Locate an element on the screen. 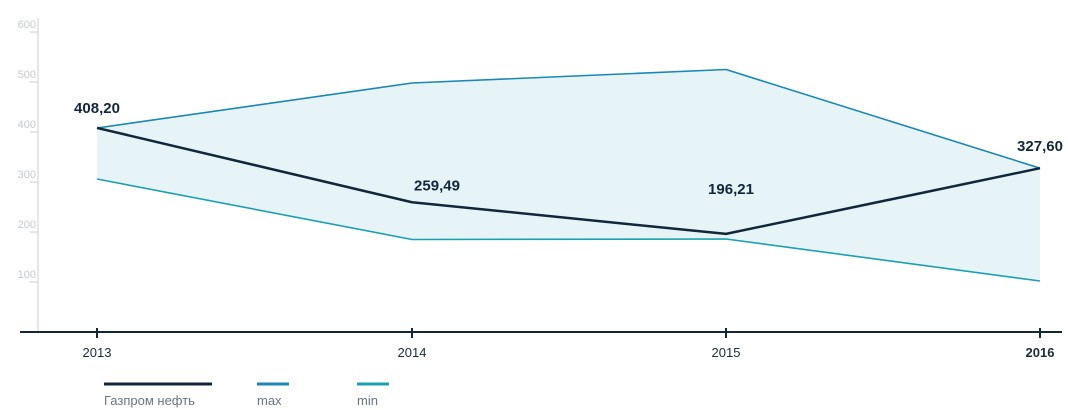  y-axis: 100 200 300 400 500 600 is located at coordinates (28, 175).